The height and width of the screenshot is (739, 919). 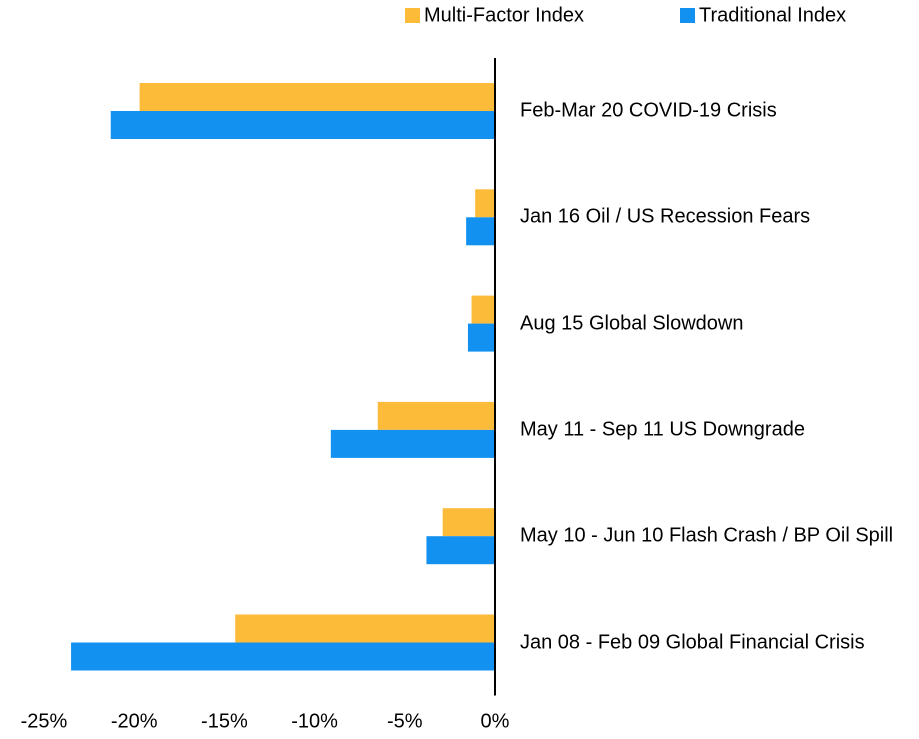 What do you see at coordinates (772, 15) in the screenshot?
I see `legend-label: Traditional Index` at bounding box center [772, 15].